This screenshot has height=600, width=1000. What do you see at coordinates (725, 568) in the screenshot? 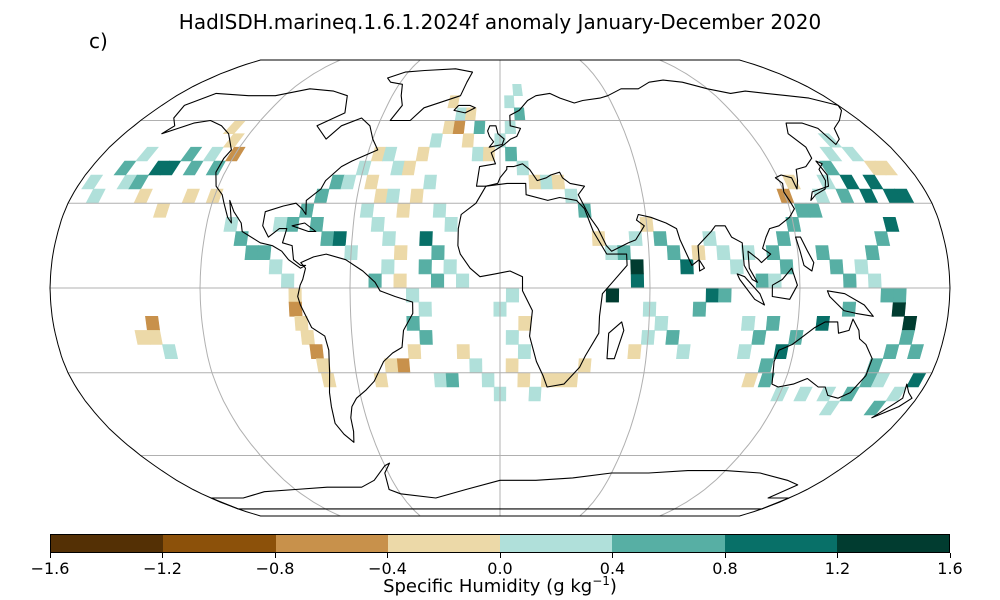
I see `colorbar-tick-label: 0.8` at bounding box center [725, 568].